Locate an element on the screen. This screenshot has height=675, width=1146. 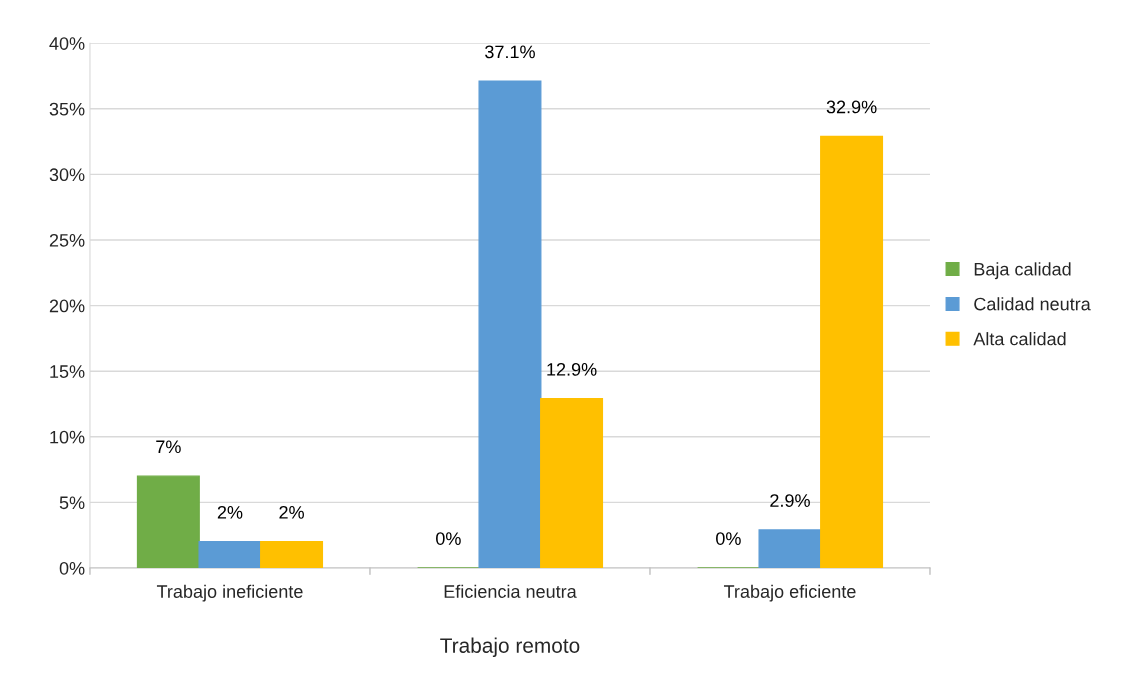
legend-label: Baja calidad is located at coordinates (1022, 271).